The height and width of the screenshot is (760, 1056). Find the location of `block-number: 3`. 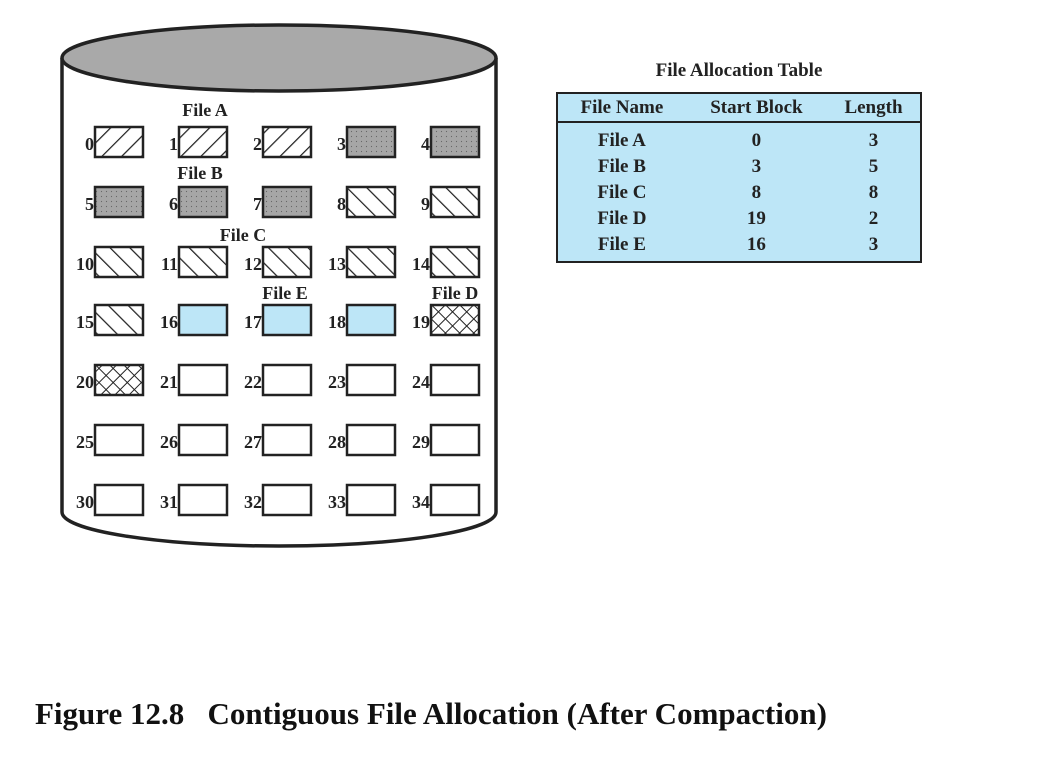

block-number: 3 is located at coordinates (341, 144).